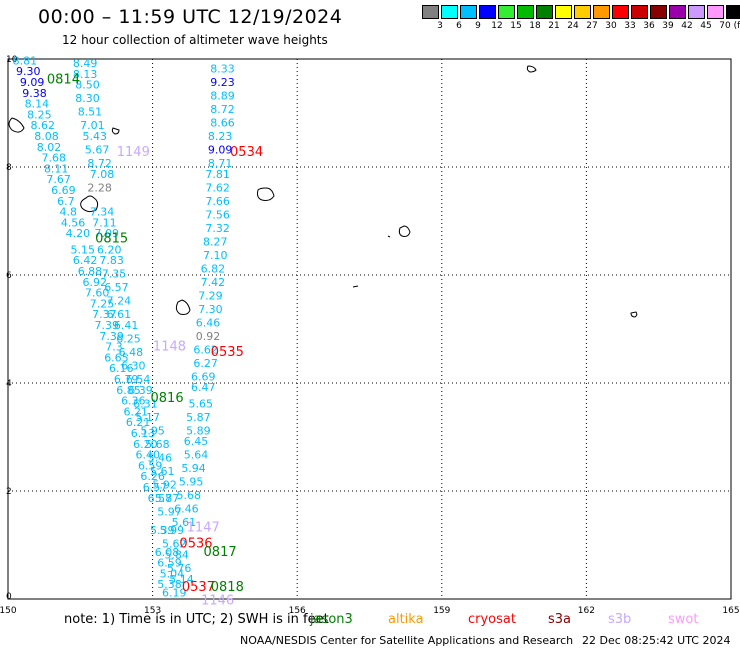  I want to click on wave-height-label: 6.65, so click(116, 357).